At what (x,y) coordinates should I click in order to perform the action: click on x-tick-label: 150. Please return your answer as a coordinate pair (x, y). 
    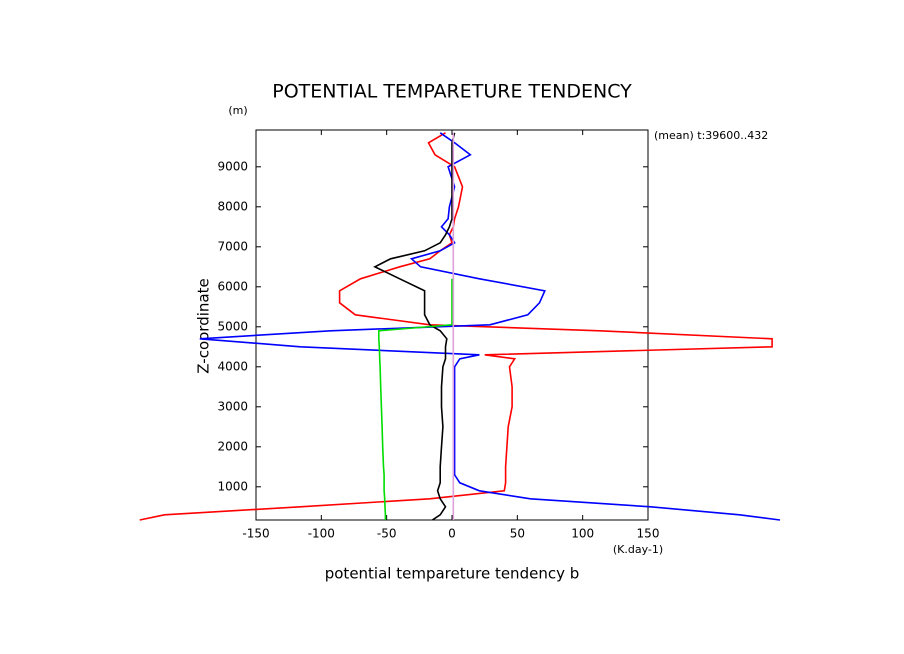
    Looking at the image, I should click on (648, 534).